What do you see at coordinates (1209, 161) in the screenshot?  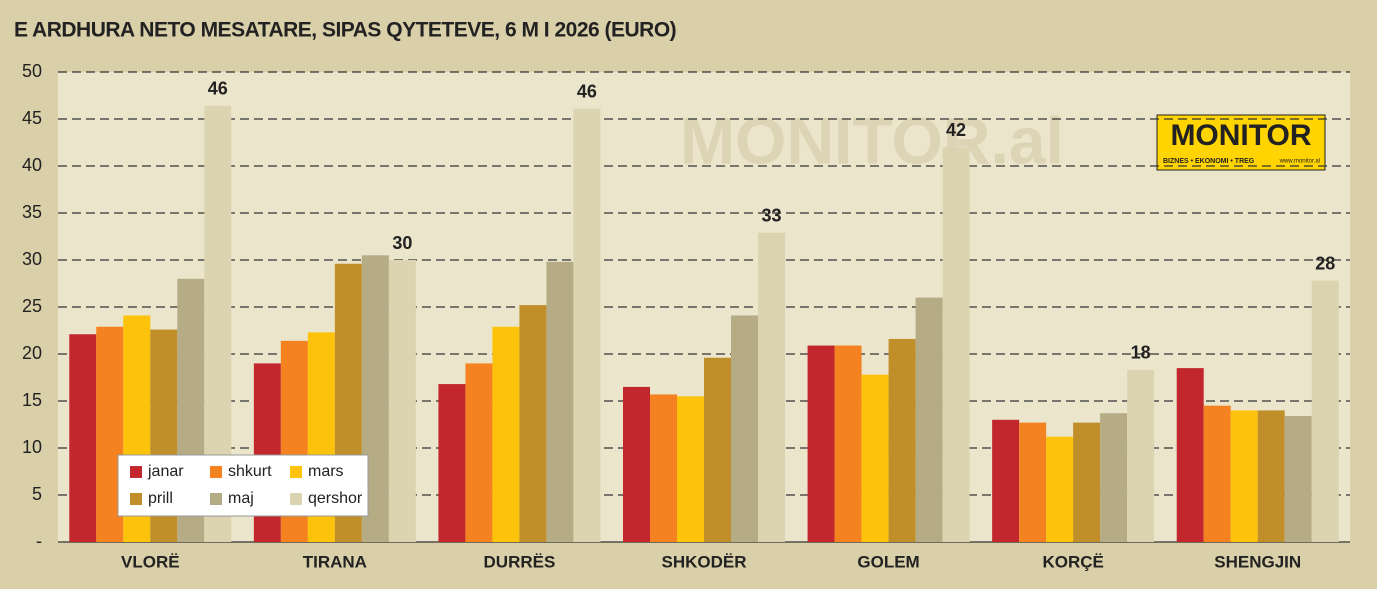 I see `logo-tagline: BIZNES • EKONOMI • TREG` at bounding box center [1209, 161].